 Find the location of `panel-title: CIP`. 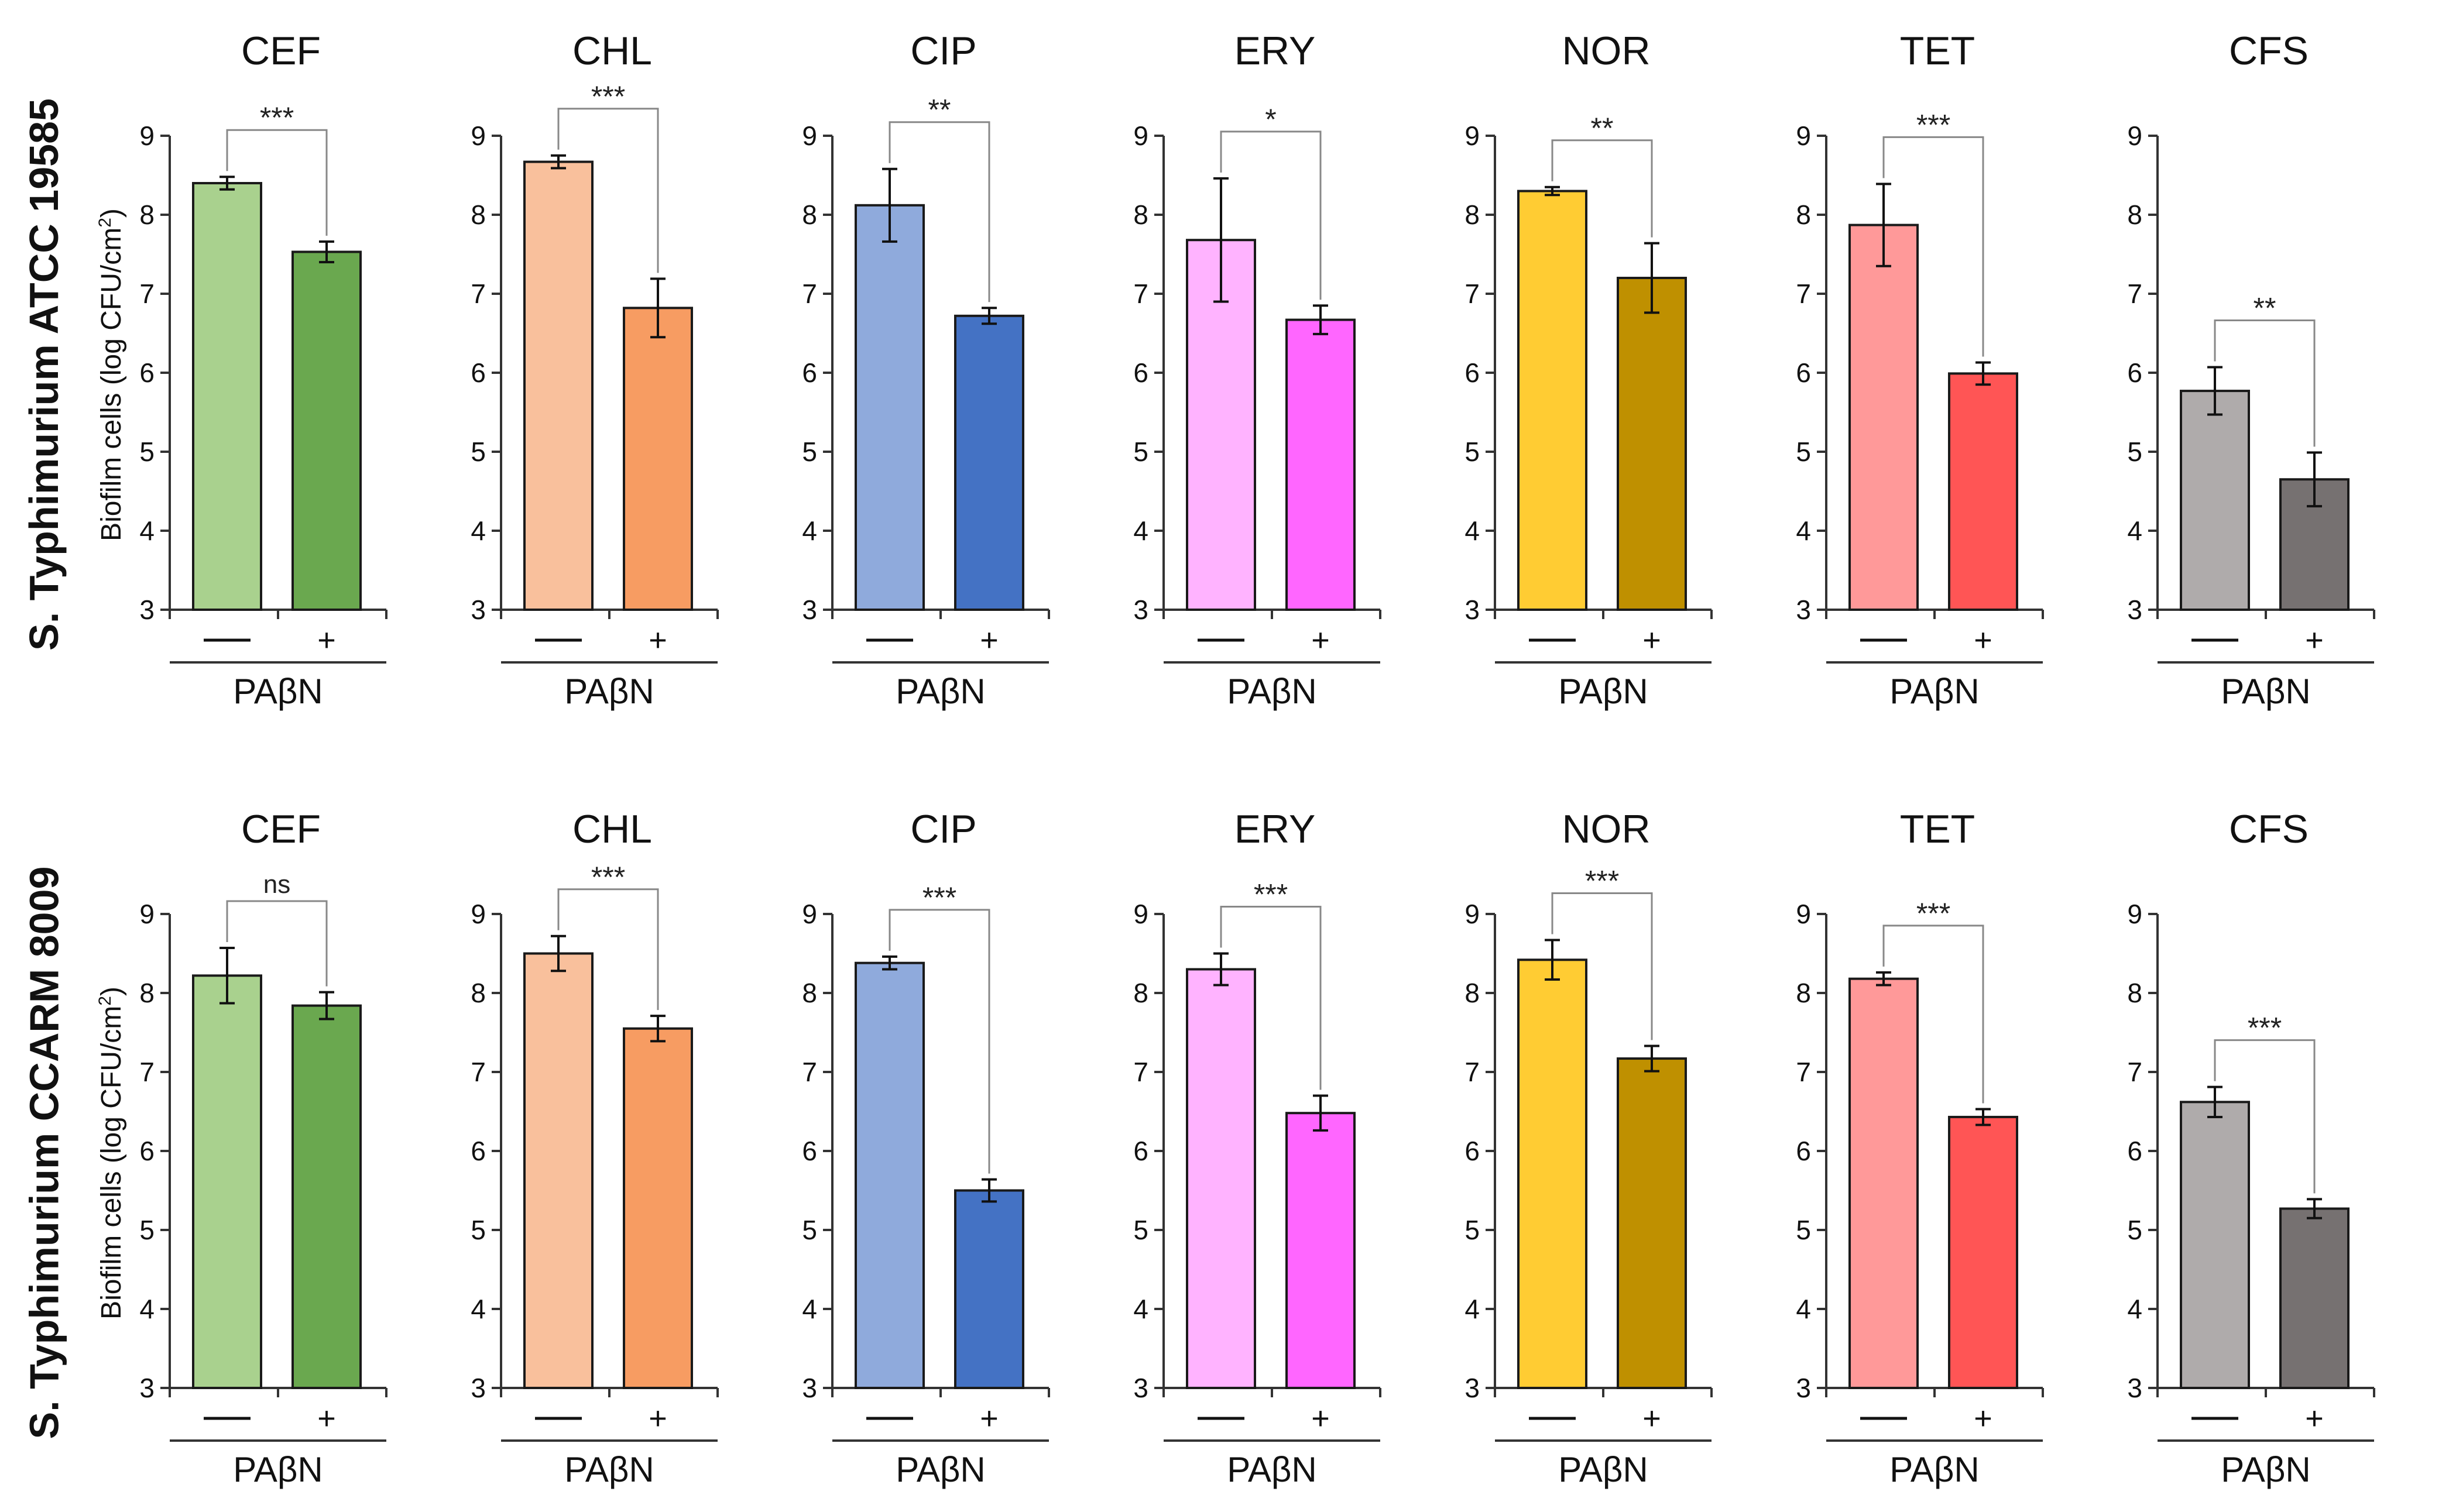

panel-title: CIP is located at coordinates (943, 51).